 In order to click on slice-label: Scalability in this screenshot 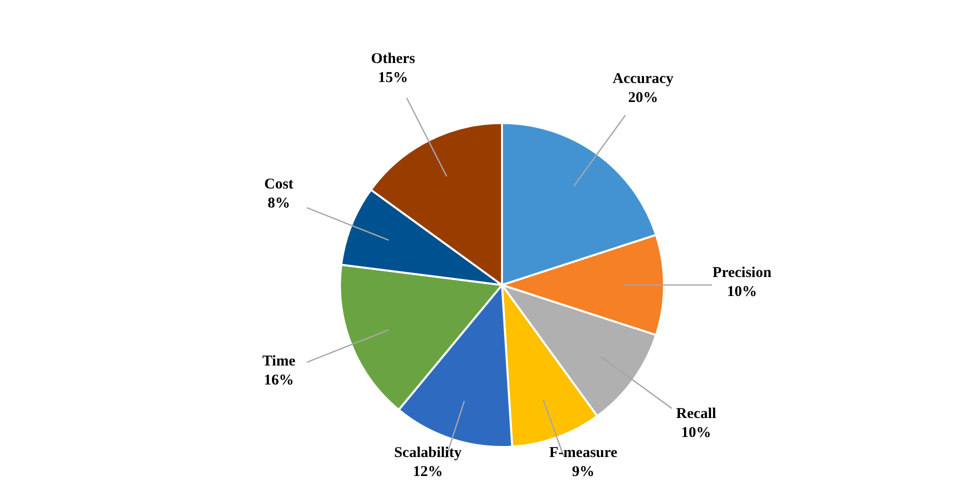, I will do `click(428, 453)`.